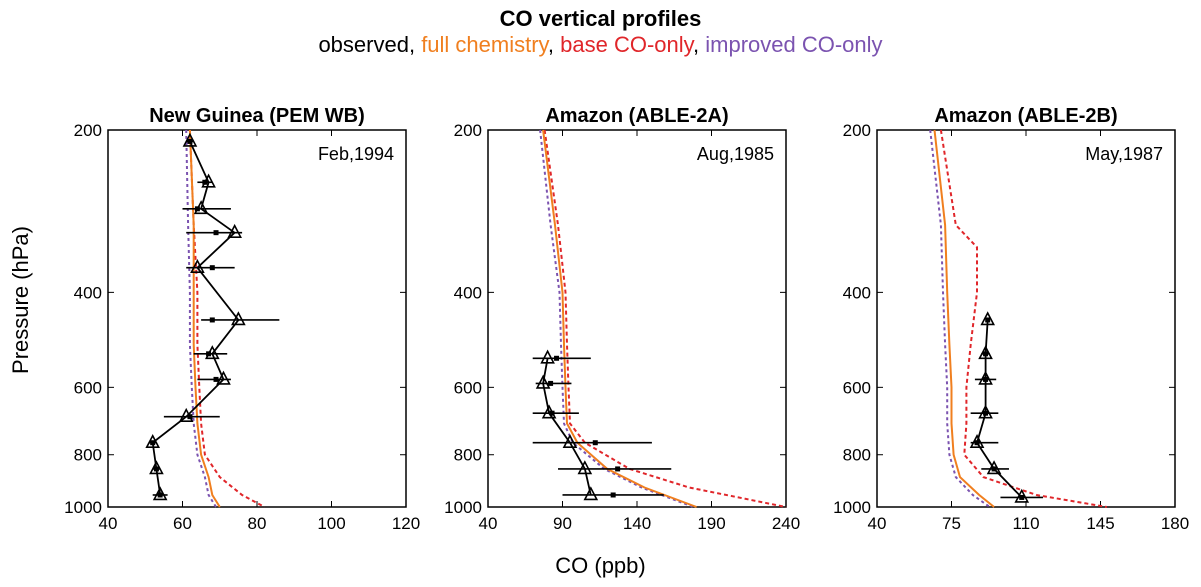 Image resolution: width=1201 pixels, height=587 pixels. I want to click on panel-2-y-tick-label: 200, so click(468, 130).